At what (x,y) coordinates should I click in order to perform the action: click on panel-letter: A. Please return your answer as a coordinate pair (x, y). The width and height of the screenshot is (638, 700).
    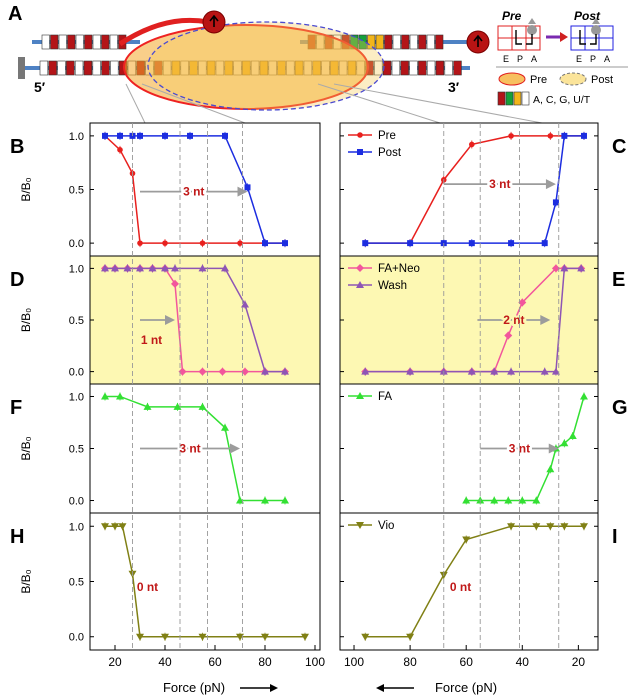
    Looking at the image, I should click on (15, 14).